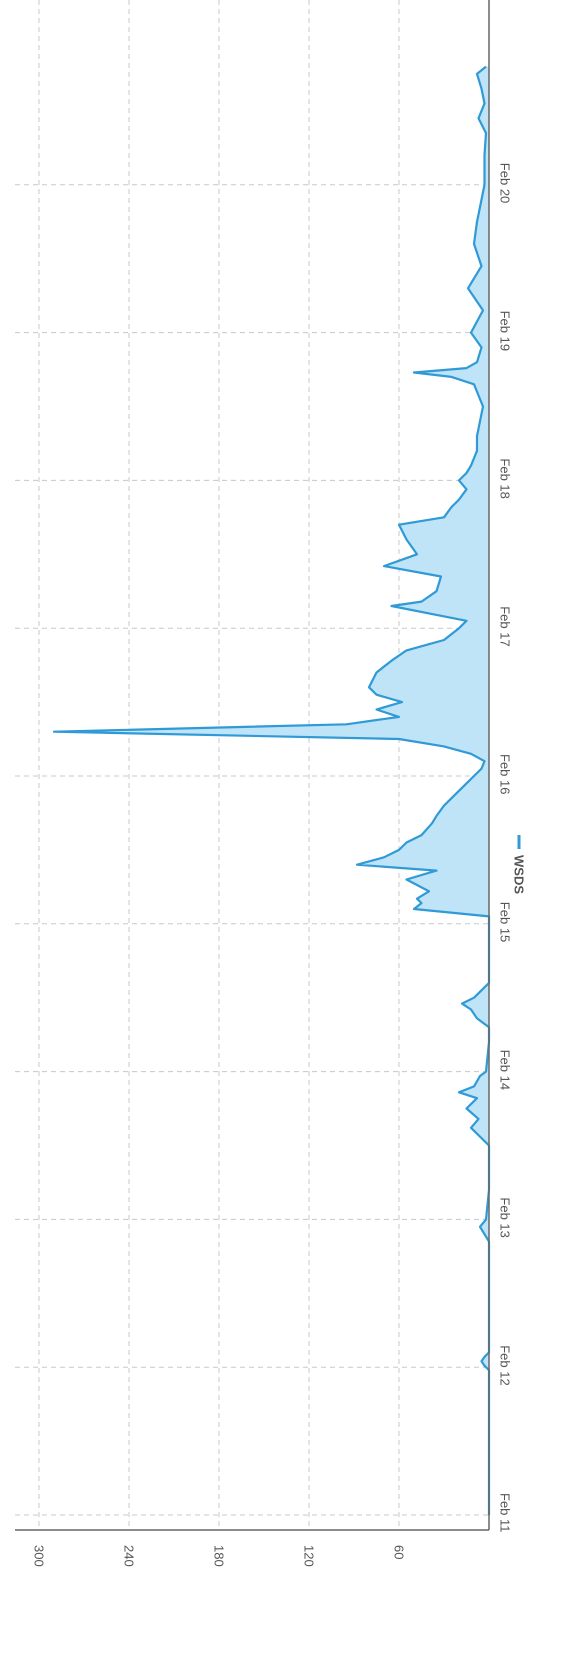 This screenshot has height=1680, width=565. What do you see at coordinates (219, 1556) in the screenshot?
I see `value-tick-label: 180` at bounding box center [219, 1556].